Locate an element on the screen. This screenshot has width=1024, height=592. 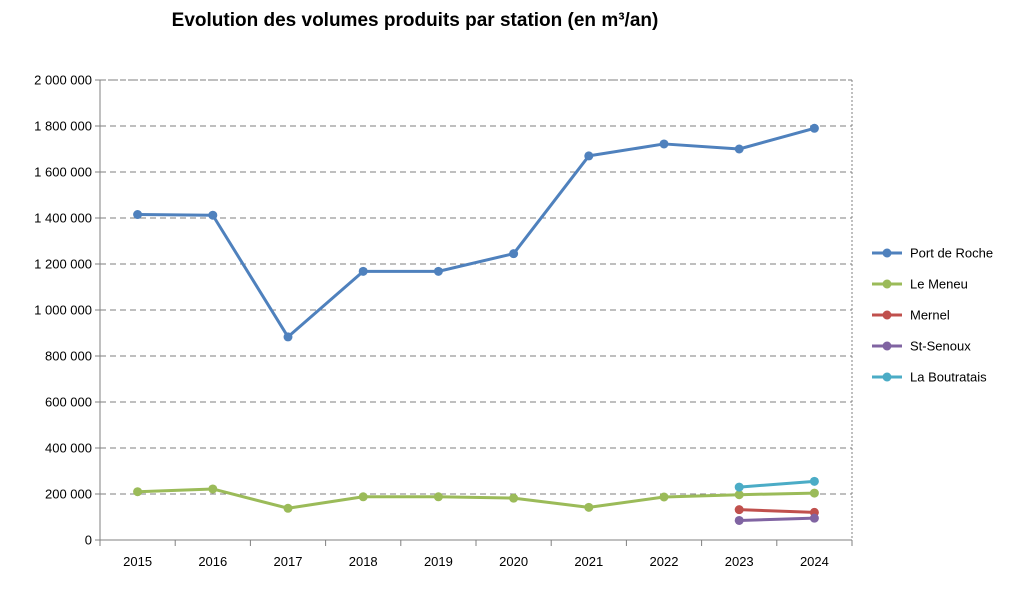
y-tick-label: 2 000 000 is located at coordinates (63, 80).